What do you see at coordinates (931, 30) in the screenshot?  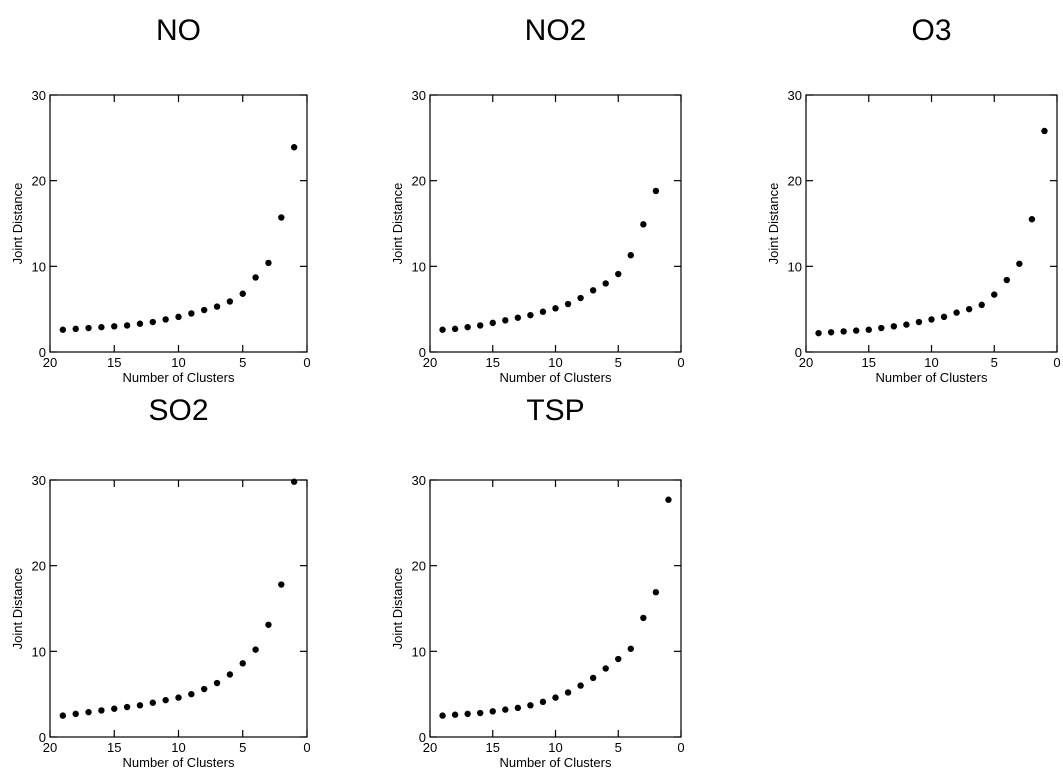 I see `panel-title: O3` at bounding box center [931, 30].